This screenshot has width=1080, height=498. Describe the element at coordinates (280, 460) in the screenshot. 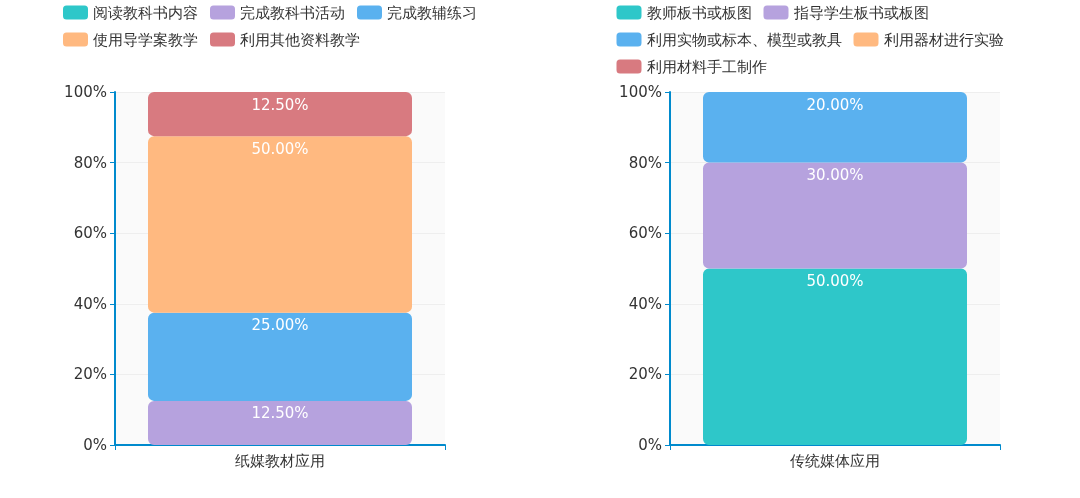

I see `x-tick-label: 纸媒教材应用` at that location.